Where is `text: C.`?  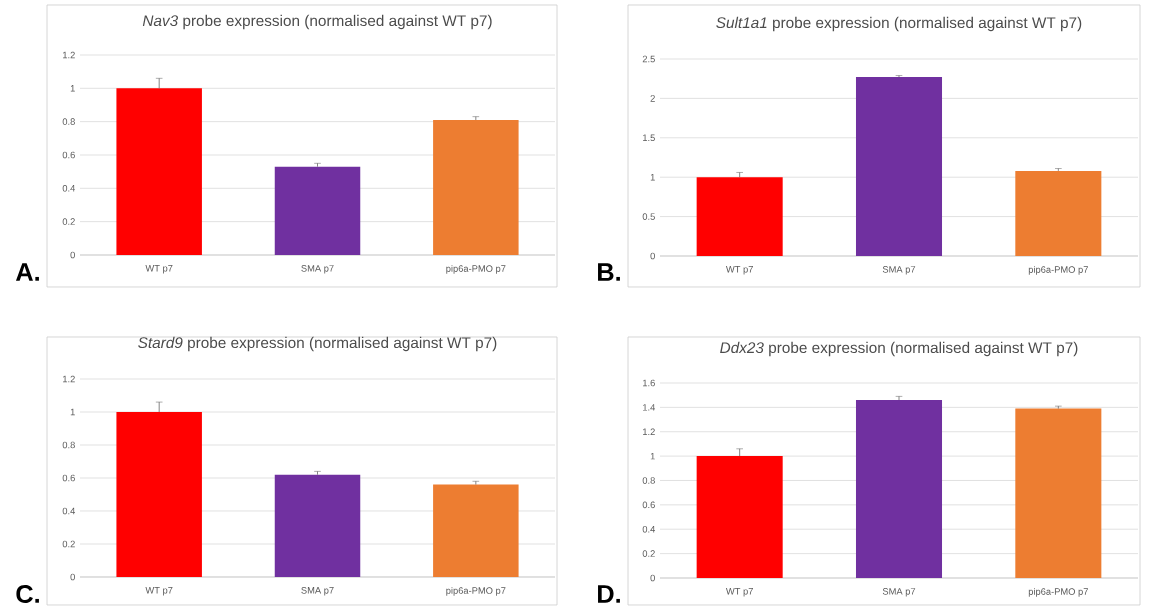
text: C. is located at coordinates (27, 594).